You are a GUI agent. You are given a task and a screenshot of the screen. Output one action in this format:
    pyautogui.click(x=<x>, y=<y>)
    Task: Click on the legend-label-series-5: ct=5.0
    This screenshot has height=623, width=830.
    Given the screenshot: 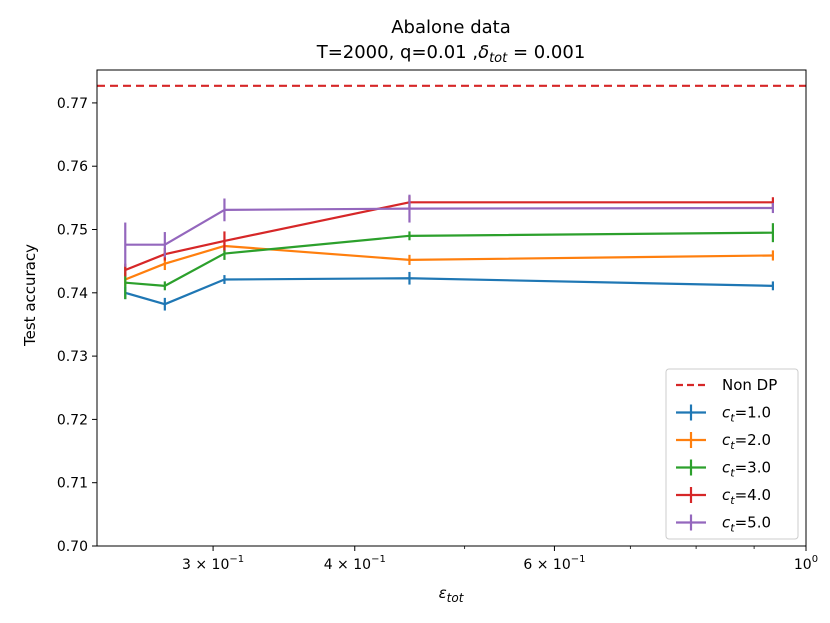 What is the action you would take?
    pyautogui.click(x=746, y=524)
    